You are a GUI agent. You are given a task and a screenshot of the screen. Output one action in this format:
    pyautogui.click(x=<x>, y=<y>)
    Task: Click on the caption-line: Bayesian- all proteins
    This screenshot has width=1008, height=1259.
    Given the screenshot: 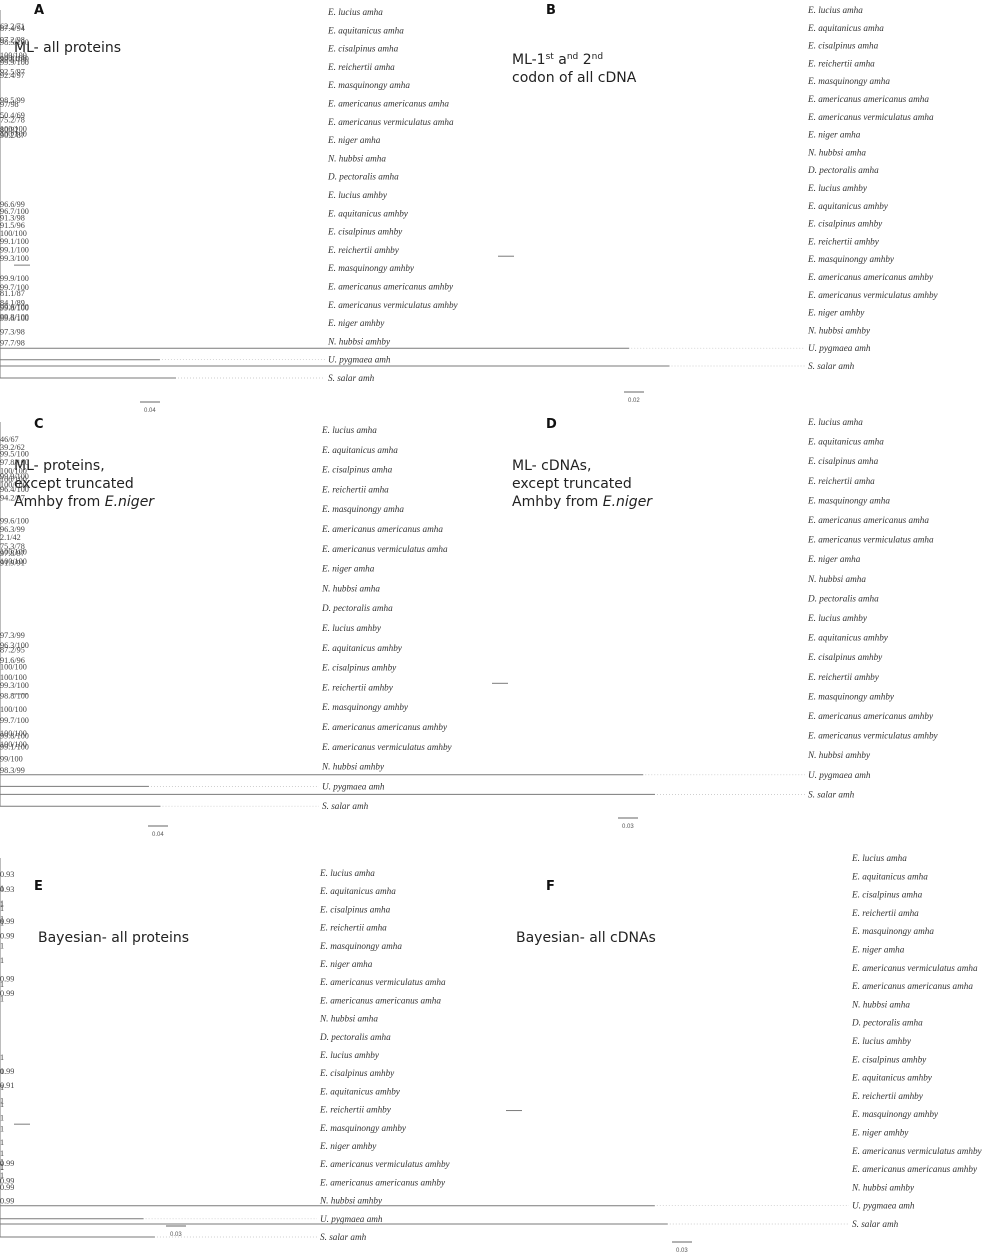 What is the action you would take?
    pyautogui.click(x=113, y=938)
    